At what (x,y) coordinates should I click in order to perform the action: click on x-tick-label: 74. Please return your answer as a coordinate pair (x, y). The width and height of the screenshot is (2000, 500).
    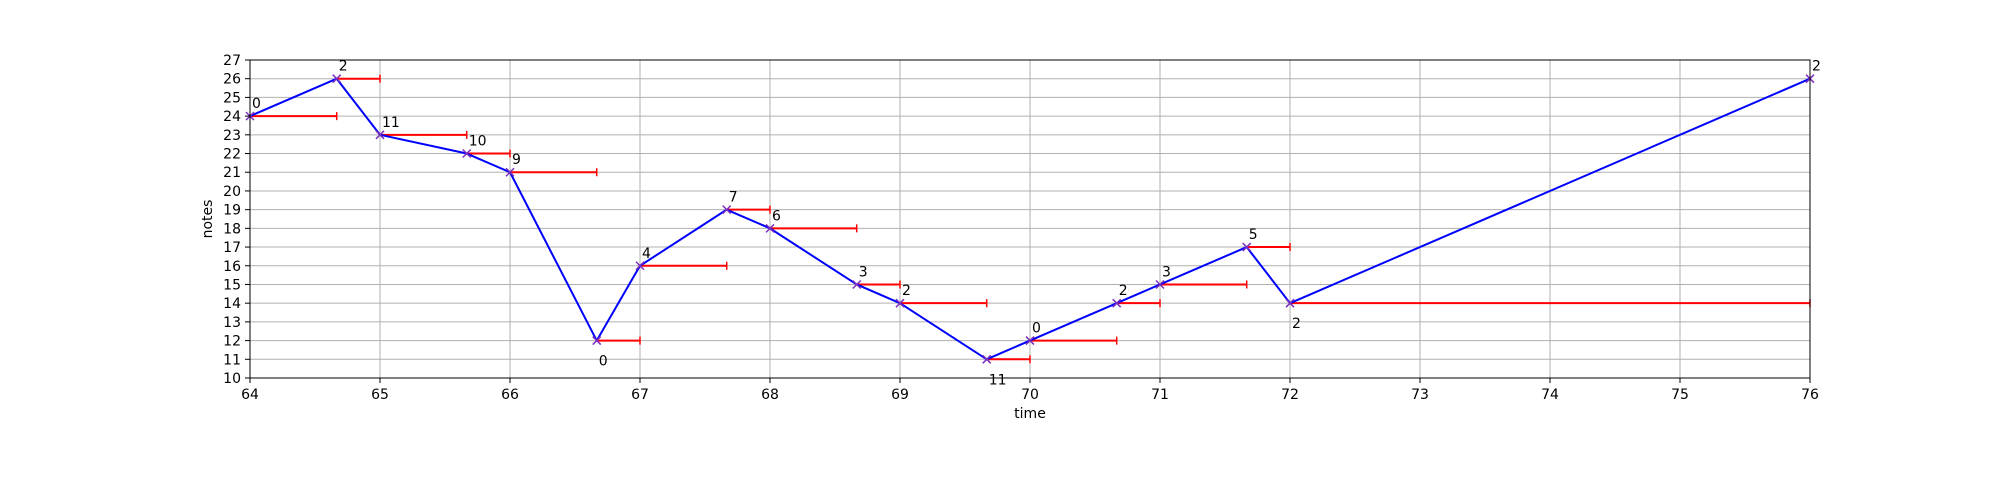
    Looking at the image, I should click on (1550, 395).